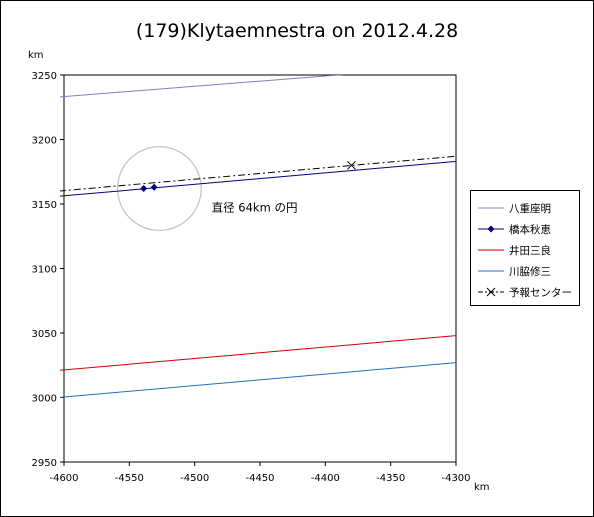  What do you see at coordinates (63, 478) in the screenshot?
I see `x-tick-label: -4600` at bounding box center [63, 478].